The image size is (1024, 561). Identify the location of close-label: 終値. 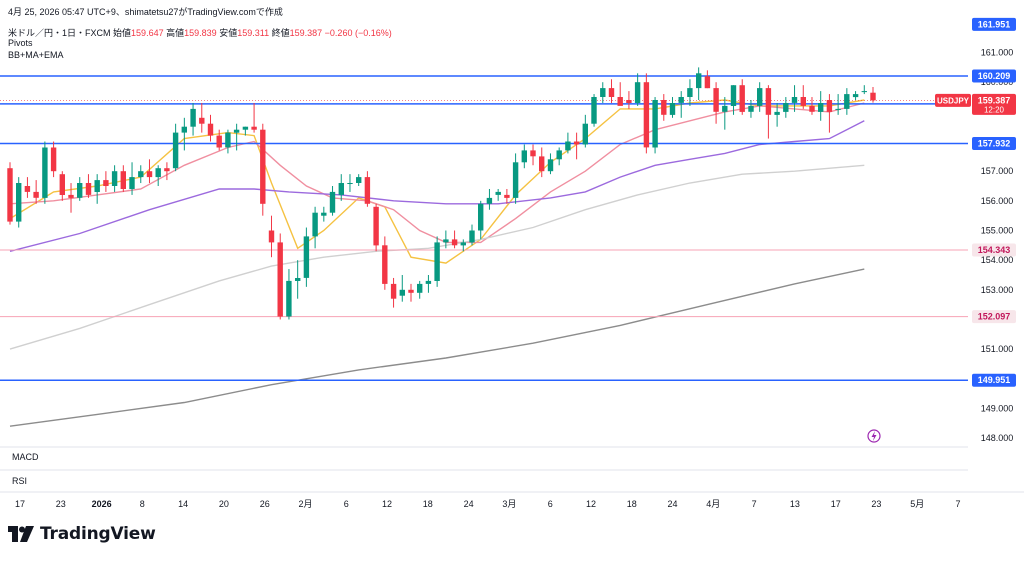
(280, 33).